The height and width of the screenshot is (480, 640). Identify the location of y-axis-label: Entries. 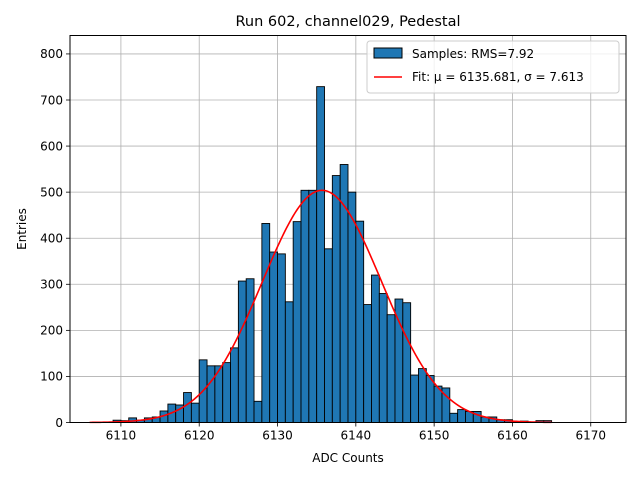
(22, 229).